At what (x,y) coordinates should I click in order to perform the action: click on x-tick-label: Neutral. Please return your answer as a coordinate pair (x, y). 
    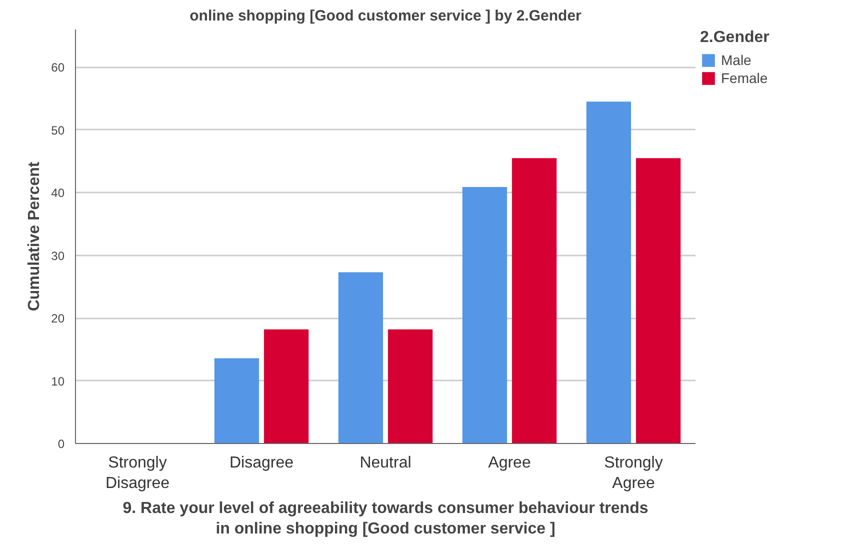
    Looking at the image, I should click on (386, 463).